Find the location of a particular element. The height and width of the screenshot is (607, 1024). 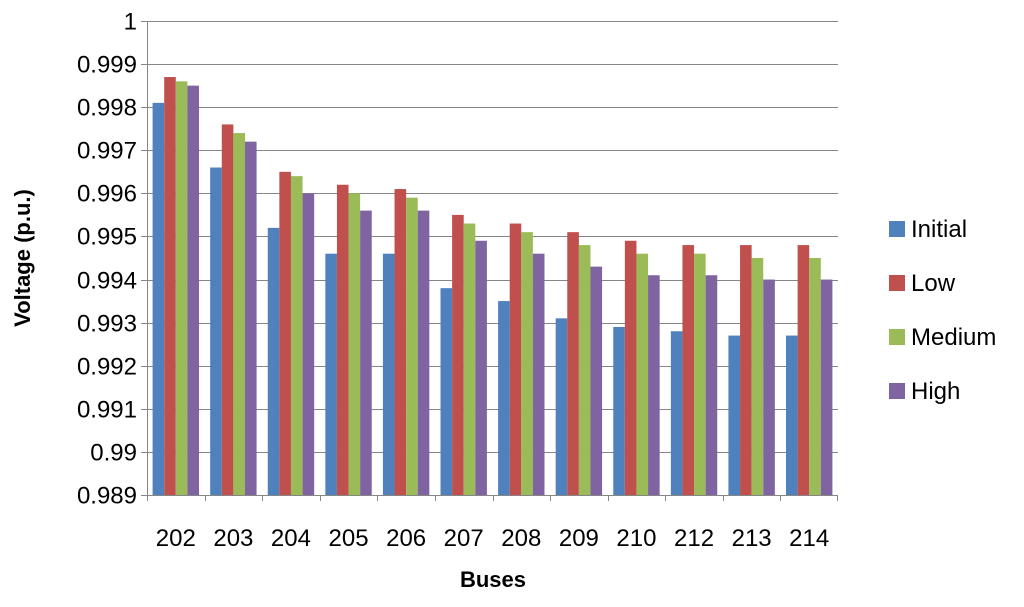

legend-label: Medium is located at coordinates (953, 337).